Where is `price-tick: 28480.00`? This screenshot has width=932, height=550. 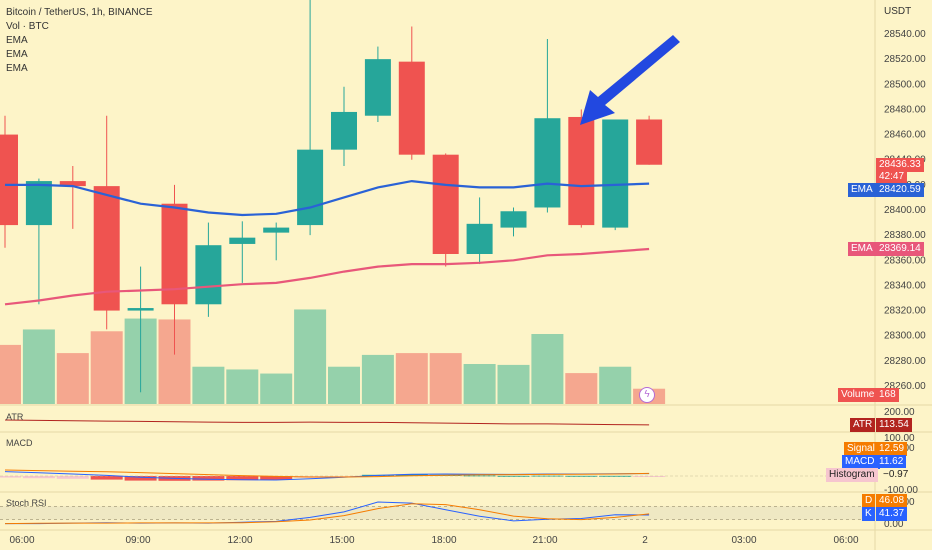
price-tick: 28480.00 is located at coordinates (905, 109).